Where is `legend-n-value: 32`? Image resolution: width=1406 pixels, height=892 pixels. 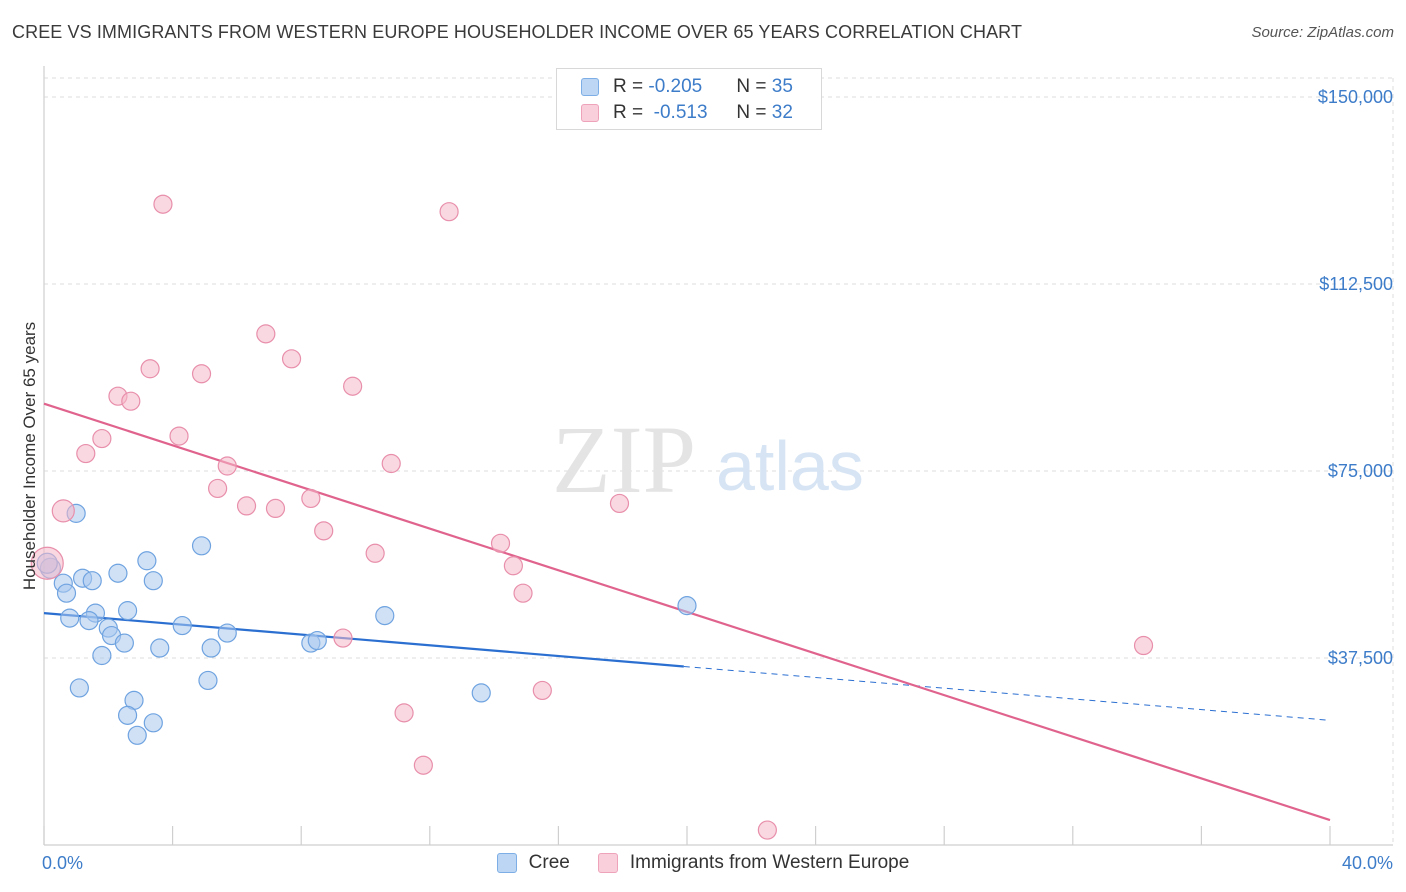
legend-n-value: 32 is located at coordinates (782, 112).